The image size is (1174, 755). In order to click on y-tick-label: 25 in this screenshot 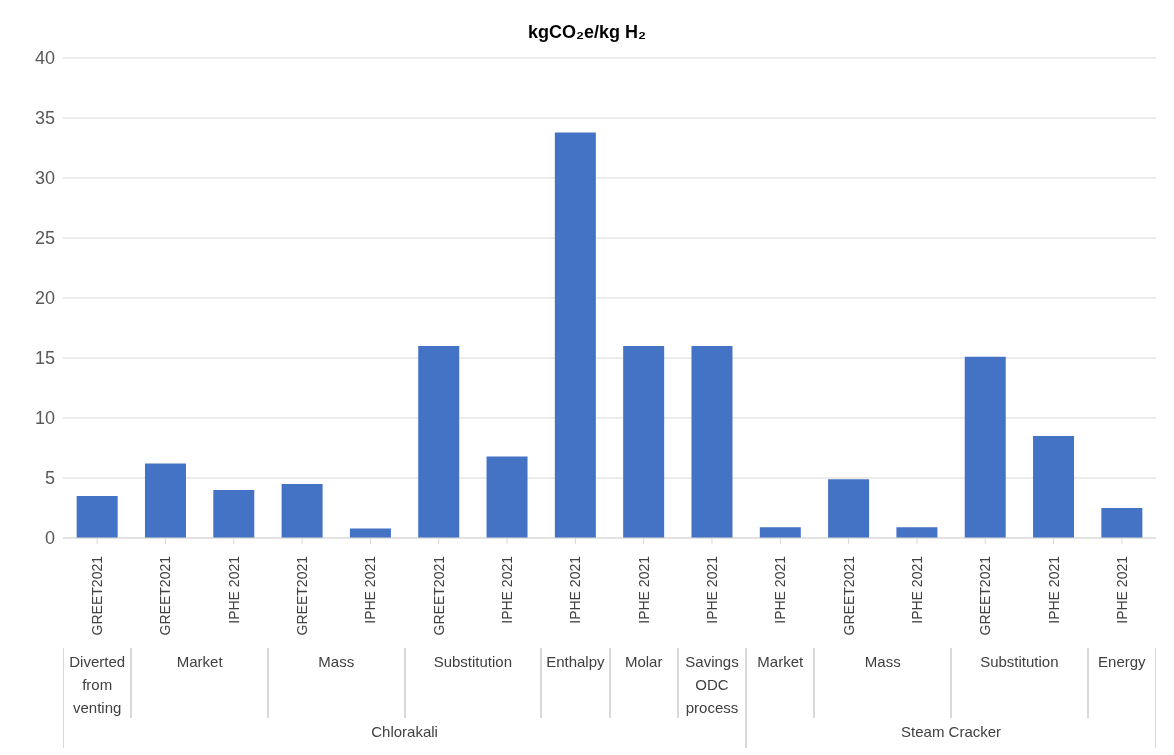, I will do `click(44, 238)`.